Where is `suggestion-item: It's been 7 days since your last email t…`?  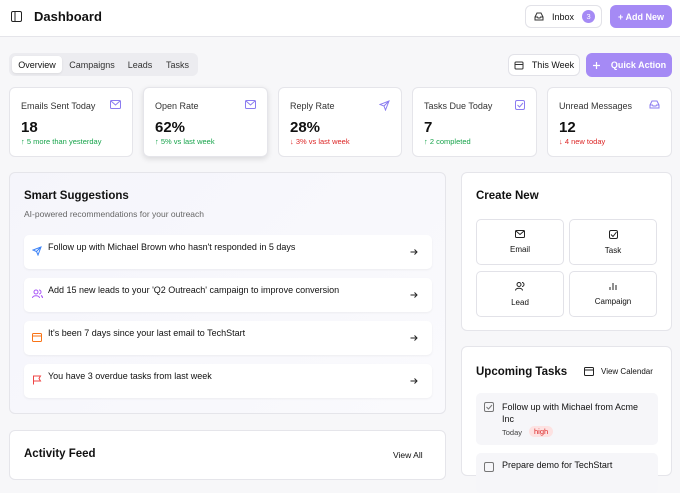
suggestion-item: It's been 7 days since your last email t… is located at coordinates (228, 338).